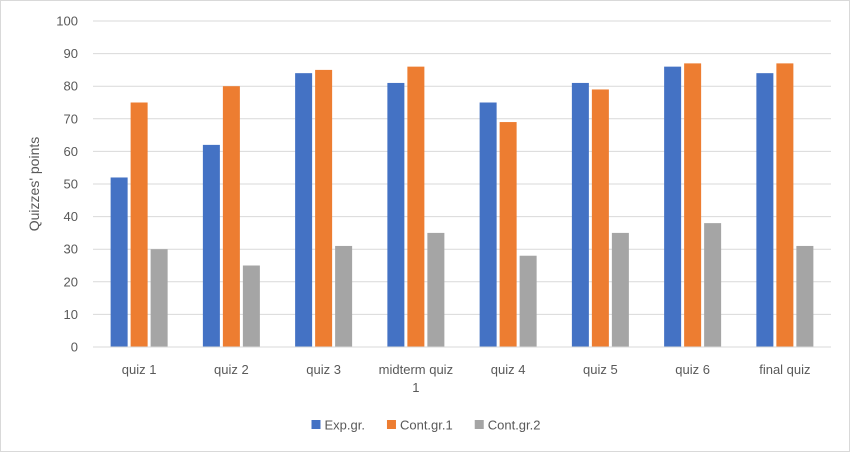 The width and height of the screenshot is (850, 453). Describe the element at coordinates (71, 118) in the screenshot. I see `y-tick-label: 70` at that location.